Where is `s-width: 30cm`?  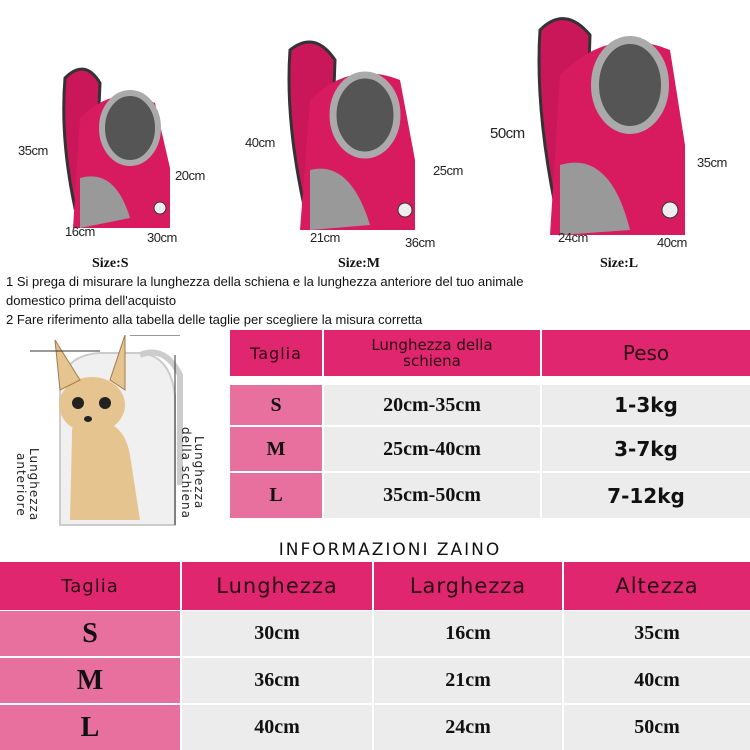
s-width: 30cm is located at coordinates (162, 237).